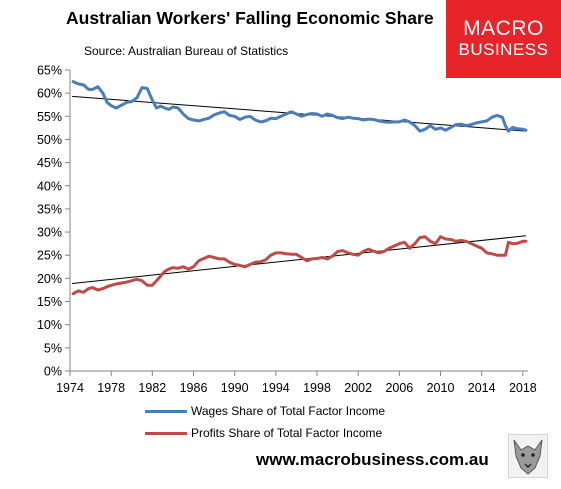 Image resolution: width=561 pixels, height=489 pixels. What do you see at coordinates (111, 388) in the screenshot?
I see `x-tick-label: 1978` at bounding box center [111, 388].